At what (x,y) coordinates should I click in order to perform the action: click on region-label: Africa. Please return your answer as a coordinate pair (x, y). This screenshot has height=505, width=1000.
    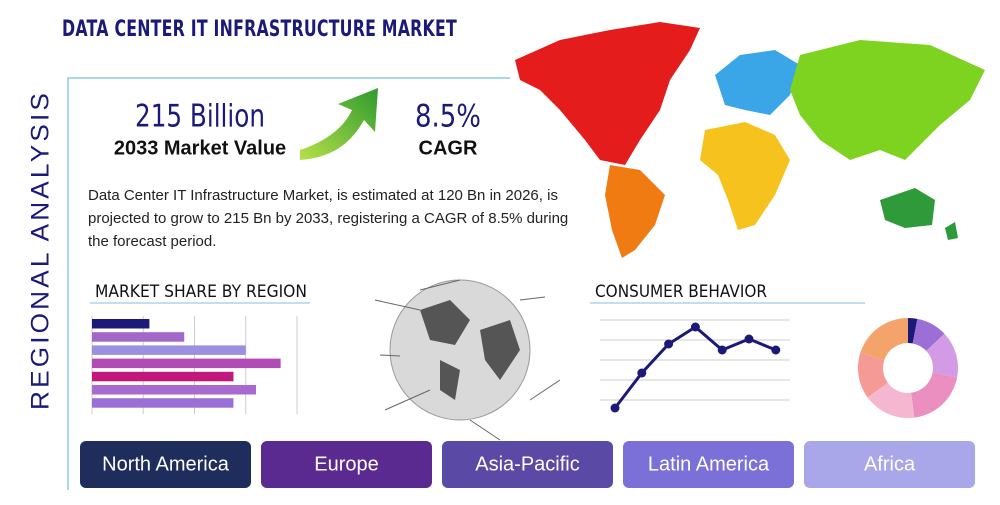
    Looking at the image, I should click on (890, 464).